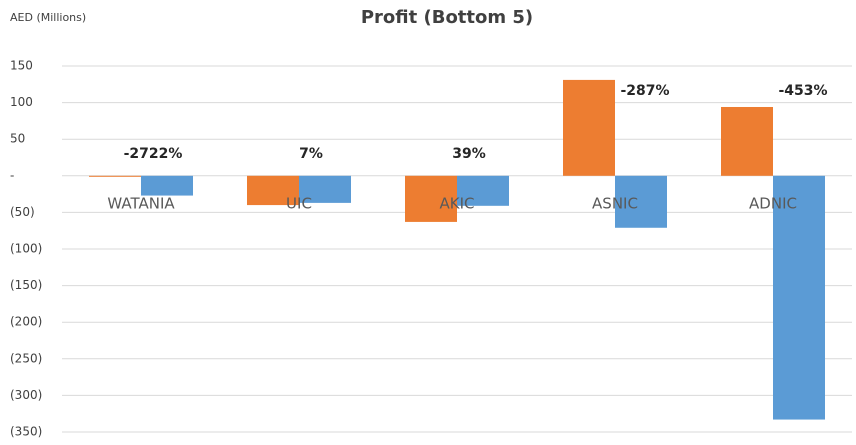 Image resolution: width=856 pixels, height=445 pixels. I want to click on y-tick-label: (350), so click(26, 432).